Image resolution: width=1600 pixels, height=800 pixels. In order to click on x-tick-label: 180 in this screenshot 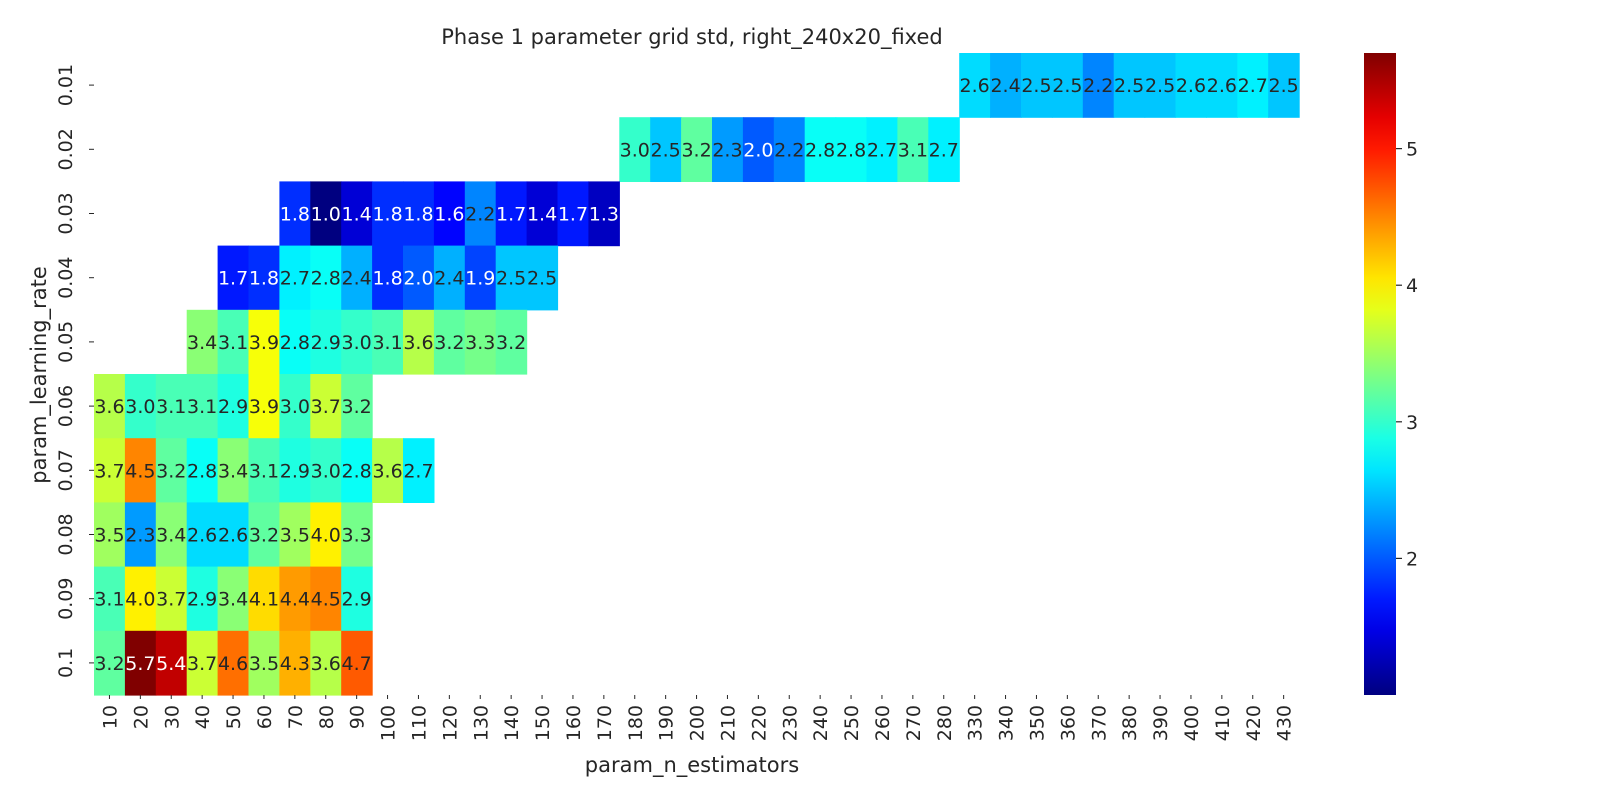, I will do `click(636, 723)`.